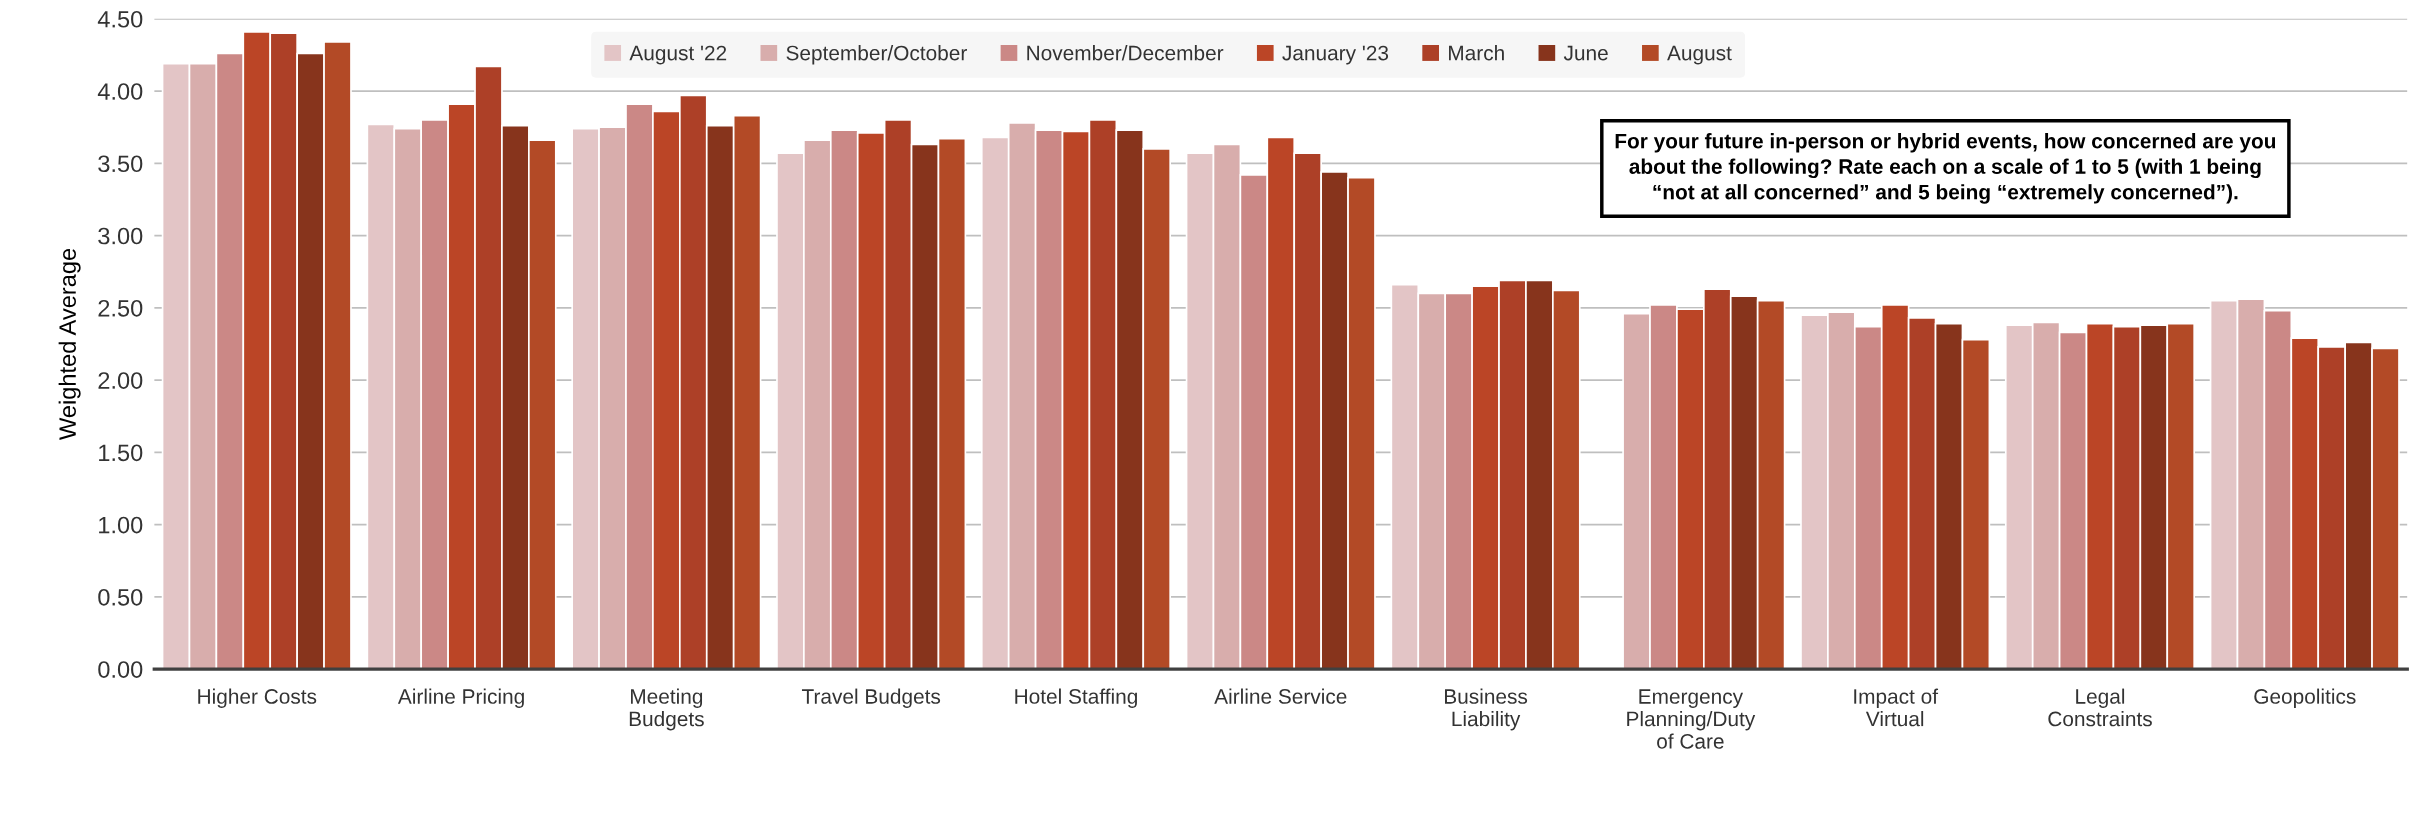  What do you see at coordinates (1896, 707) in the screenshot?
I see `x-tick-label: Impact of Virtual` at bounding box center [1896, 707].